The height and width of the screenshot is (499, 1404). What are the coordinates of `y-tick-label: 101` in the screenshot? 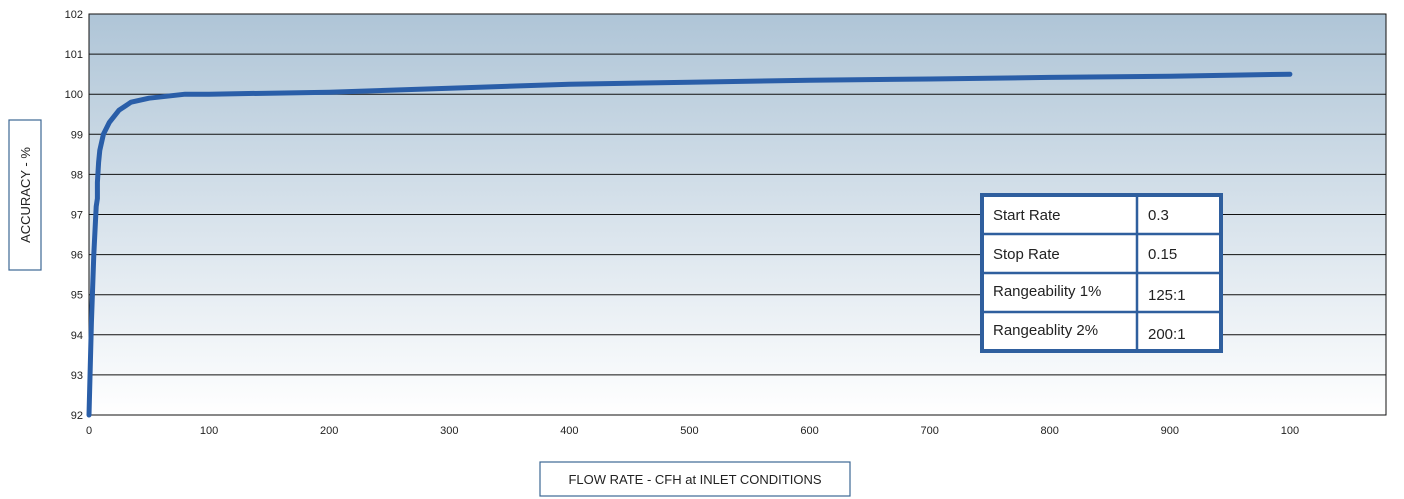 It's located at (74, 55).